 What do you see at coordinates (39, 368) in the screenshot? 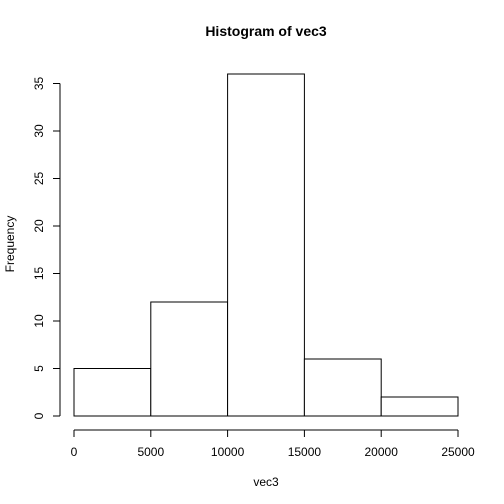
I see `y-tick-label: 5` at bounding box center [39, 368].